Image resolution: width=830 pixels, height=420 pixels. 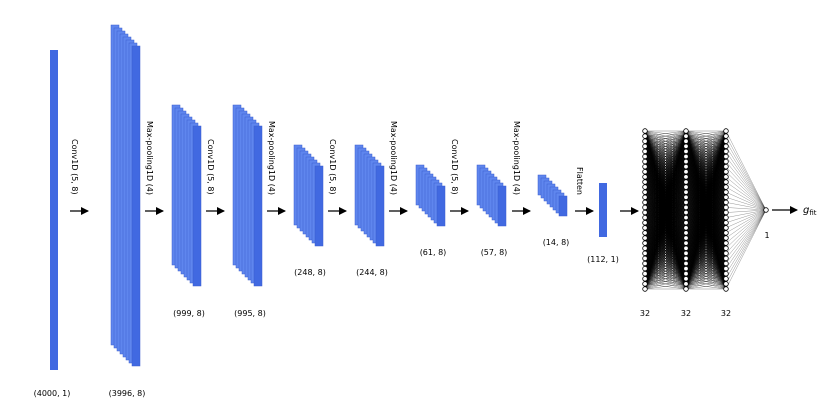 What do you see at coordinates (766, 235) in the screenshot?
I see `output-node-count: 1` at bounding box center [766, 235].